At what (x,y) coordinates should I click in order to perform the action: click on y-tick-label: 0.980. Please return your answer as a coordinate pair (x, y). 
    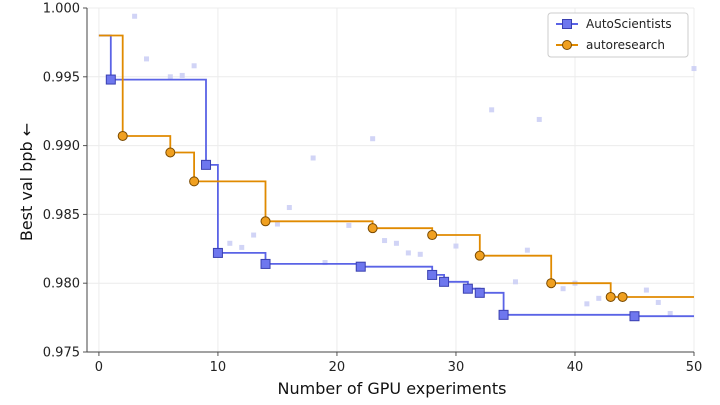
    Looking at the image, I should click on (61, 284).